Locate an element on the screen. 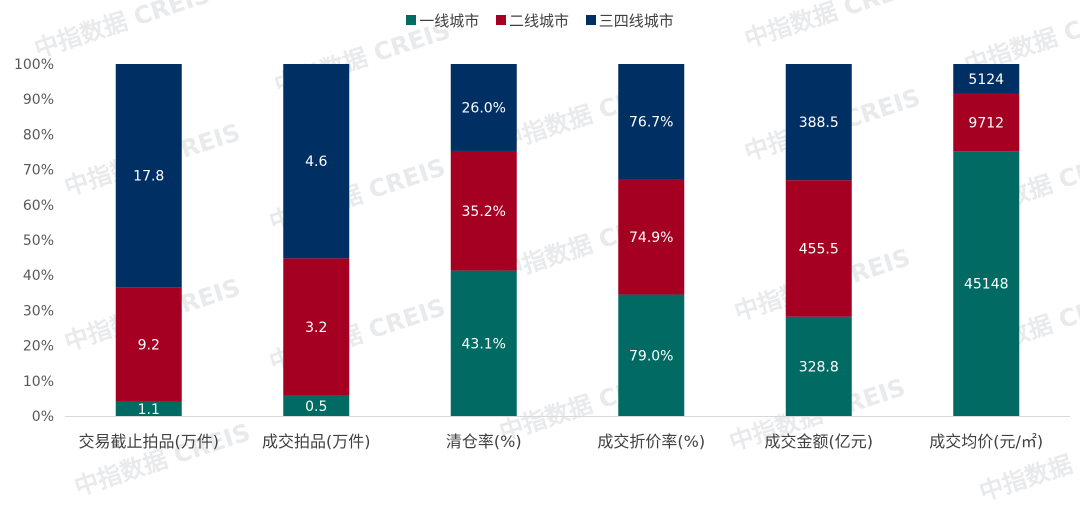  data-label: 9.2 is located at coordinates (149, 345).